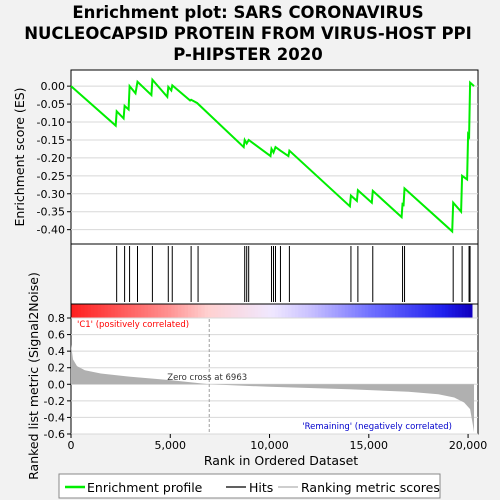  Describe the element at coordinates (57, 351) in the screenshot. I see `metric-tick-label: 0.4` at that location.